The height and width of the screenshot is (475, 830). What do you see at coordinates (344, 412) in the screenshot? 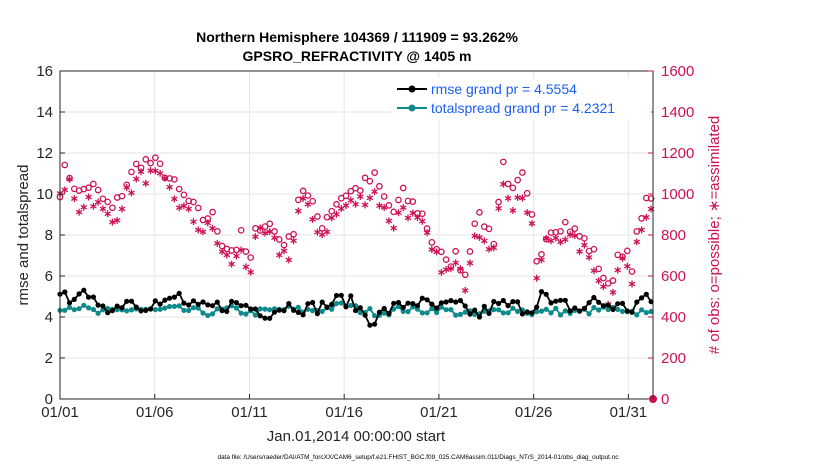
I see `x-tick-label: 01/16` at bounding box center [344, 412].